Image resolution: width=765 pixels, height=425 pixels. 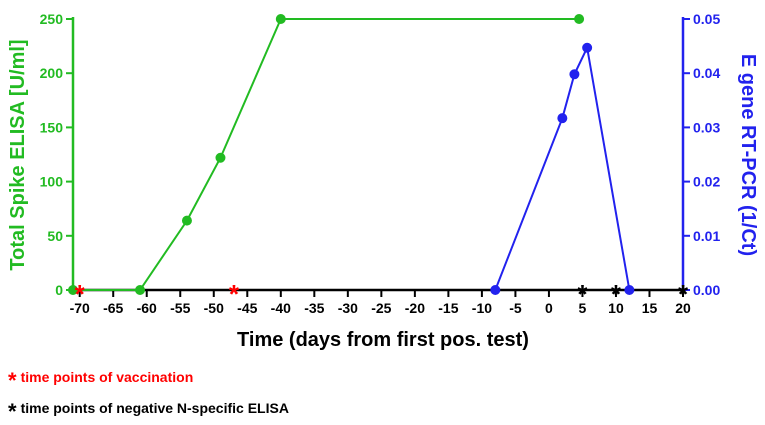 I want to click on x-tick-label: -5, so click(x=515, y=308).